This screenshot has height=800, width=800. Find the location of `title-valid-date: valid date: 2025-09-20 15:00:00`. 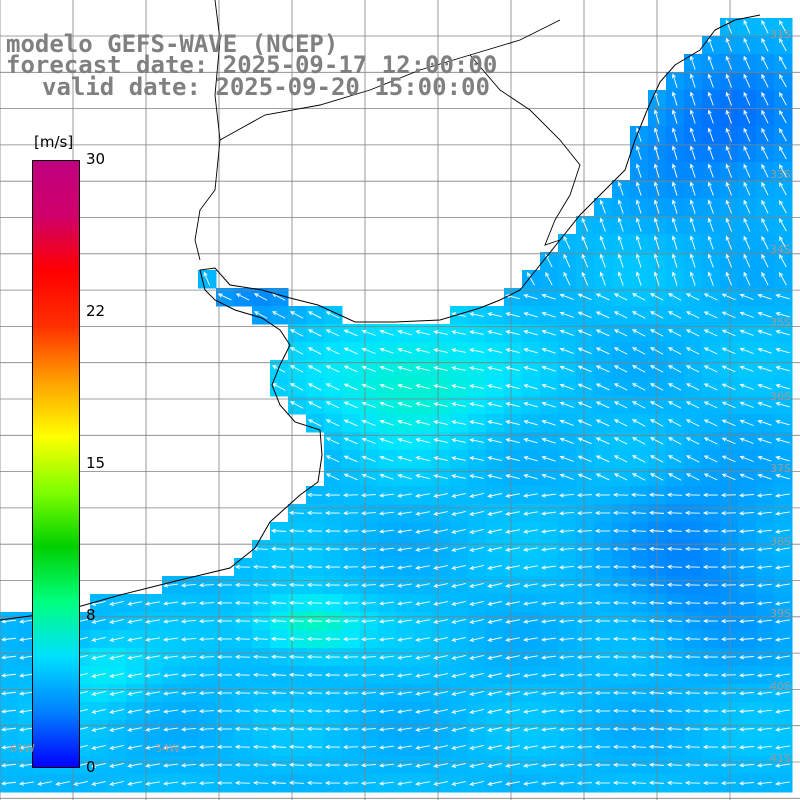

title-valid-date: valid date: 2025-09-20 15:00:00 is located at coordinates (266, 87).